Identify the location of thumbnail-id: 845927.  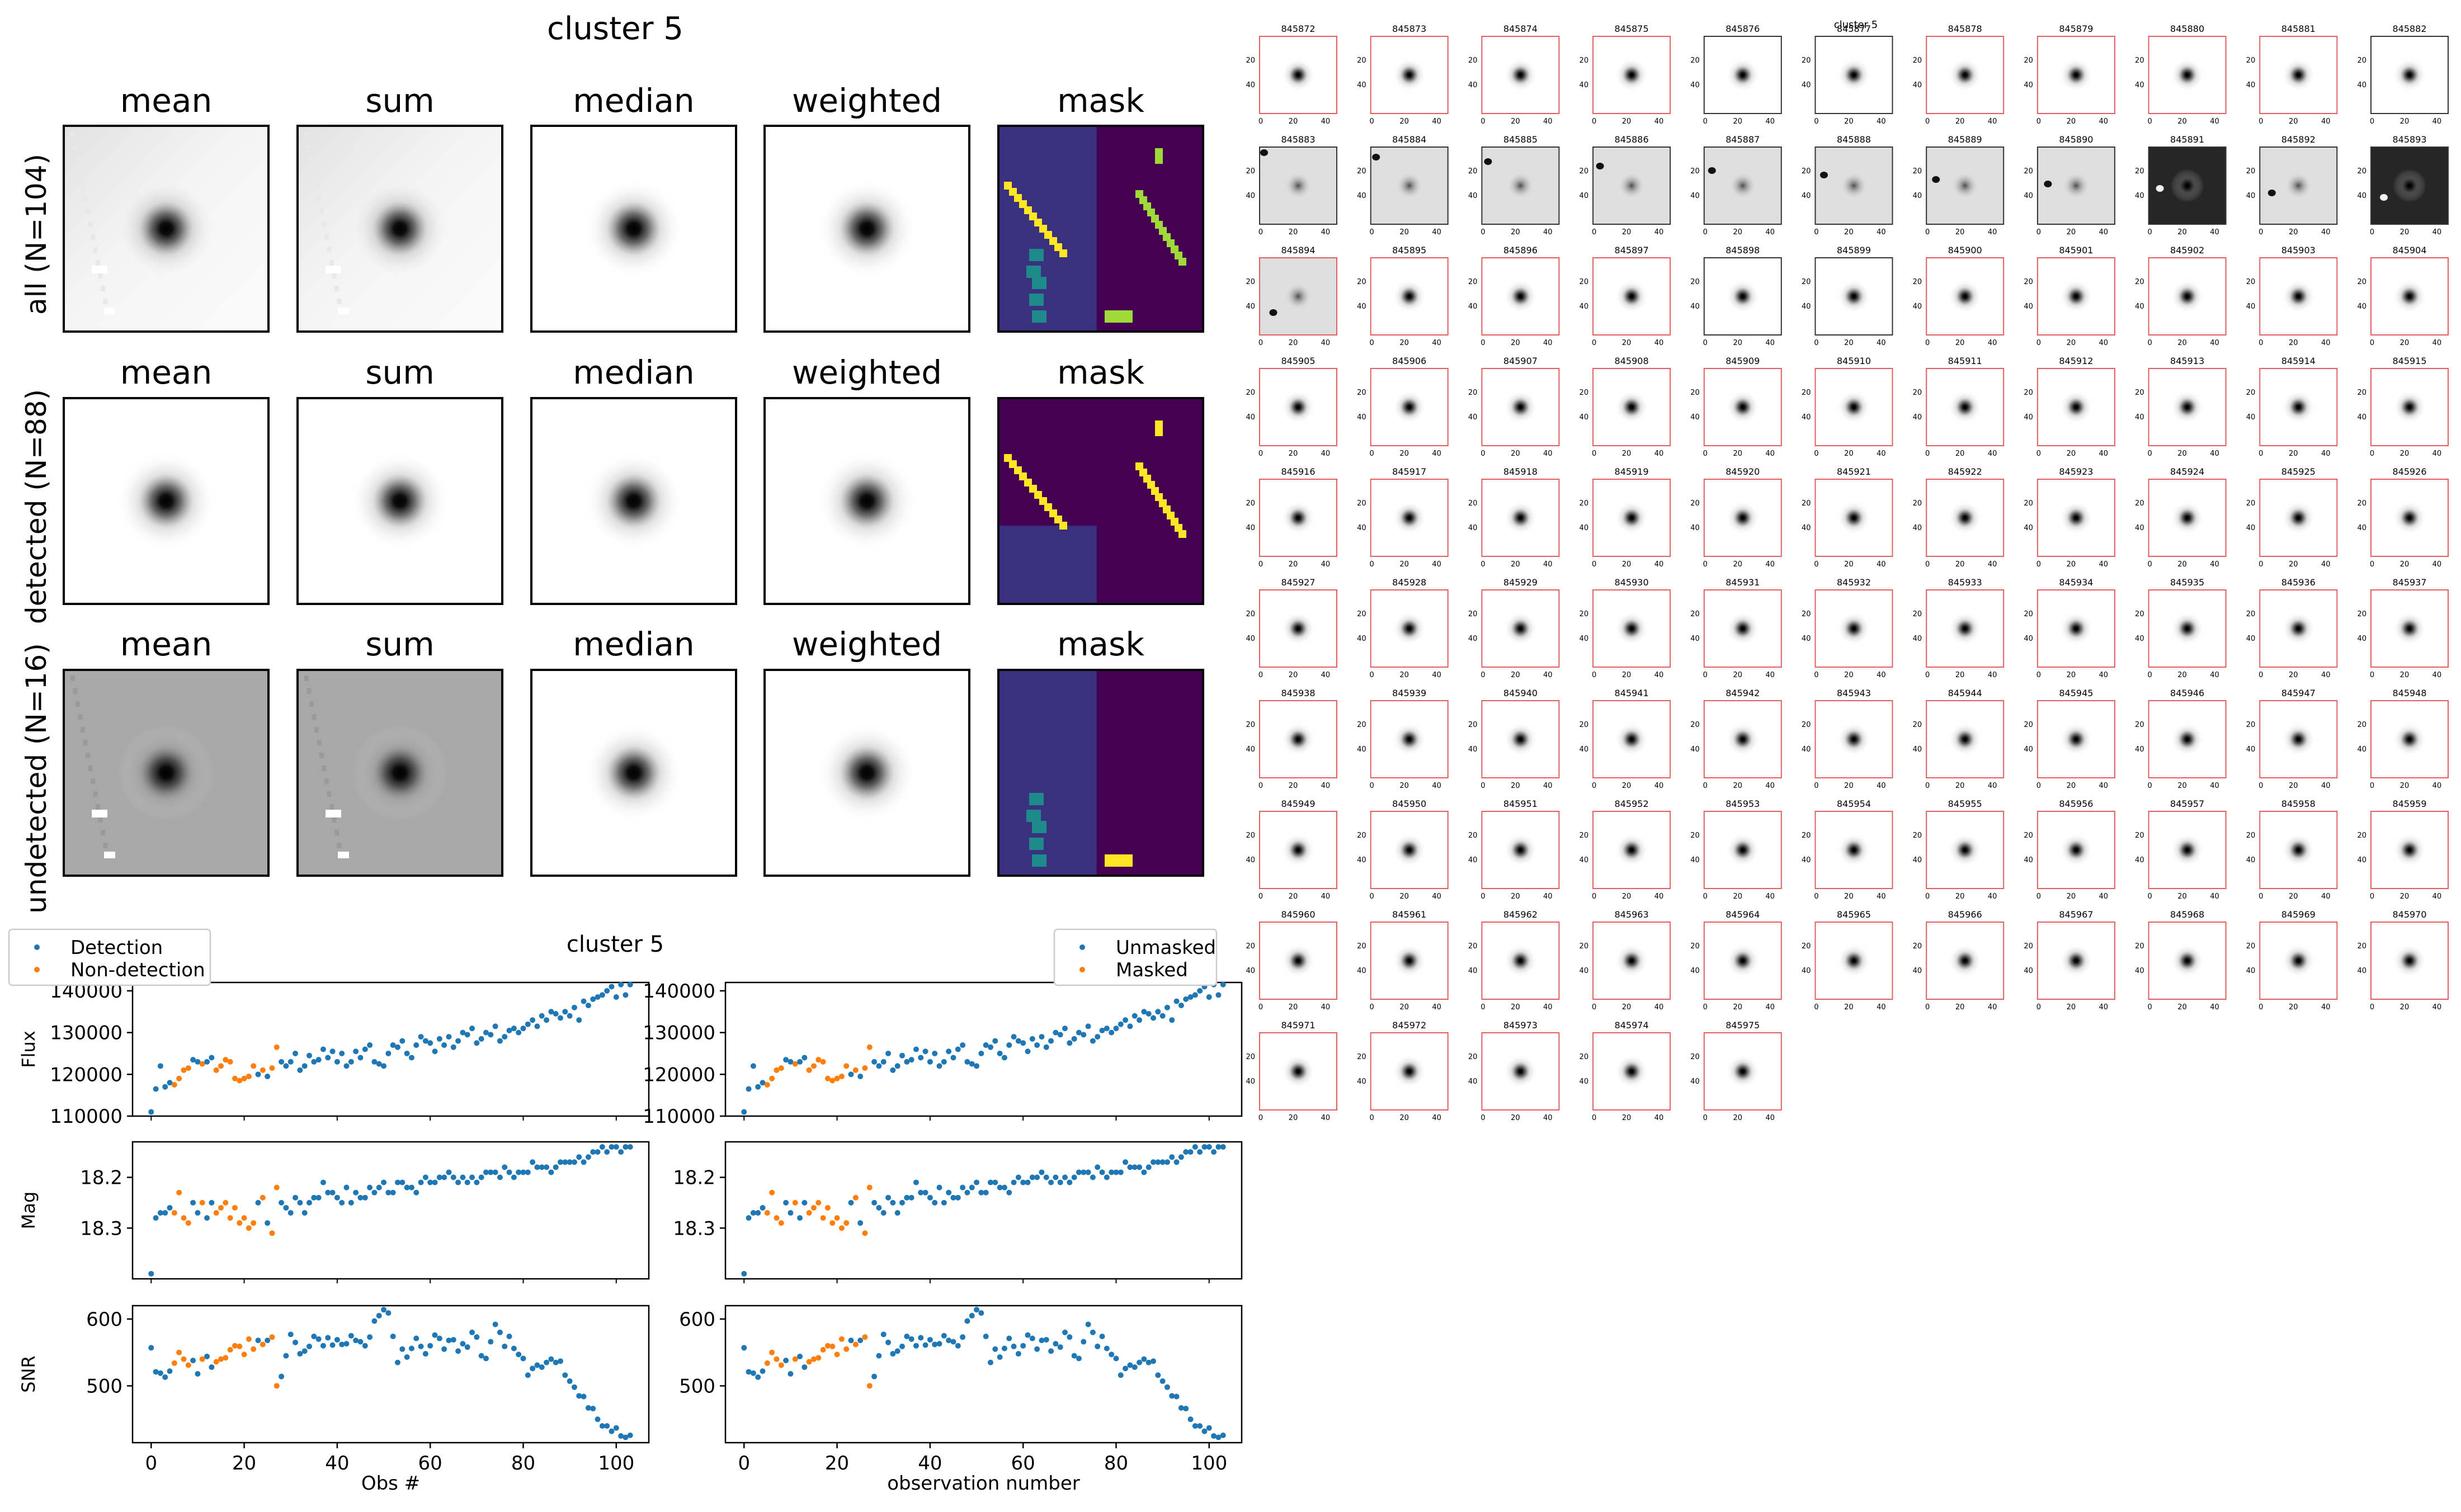
(1298, 582).